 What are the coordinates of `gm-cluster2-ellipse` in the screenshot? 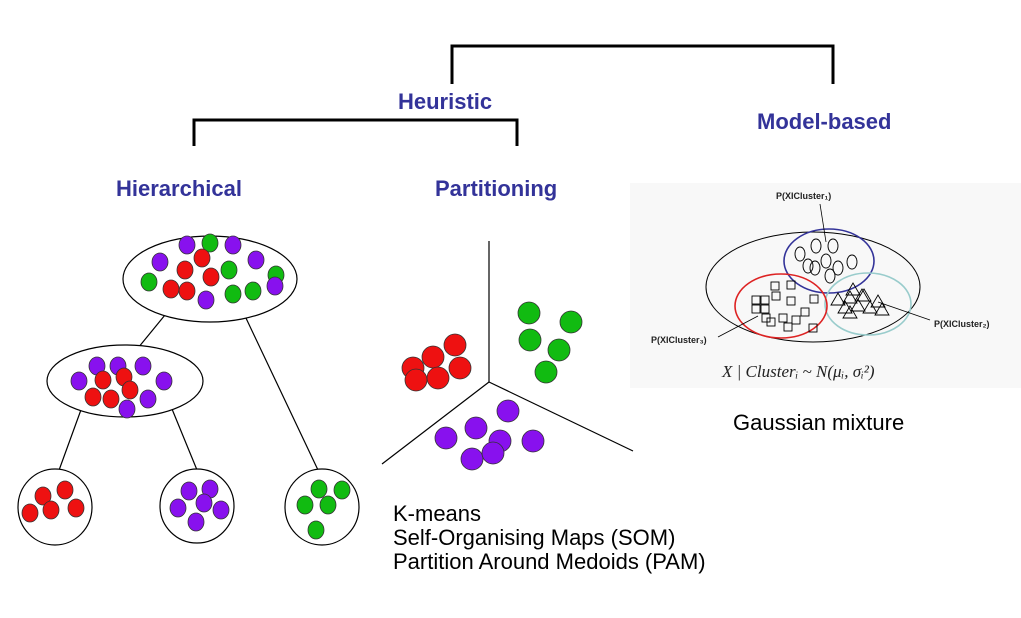 It's located at (868, 304).